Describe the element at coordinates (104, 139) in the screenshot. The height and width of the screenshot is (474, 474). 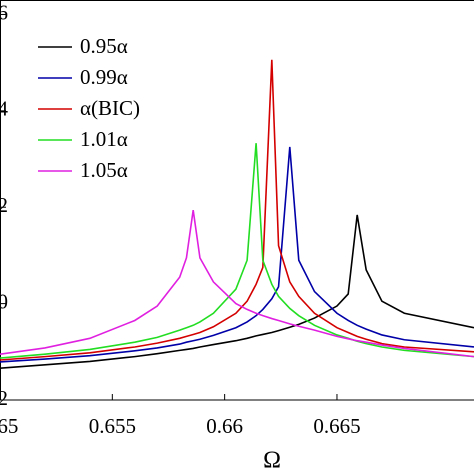
I see `legend-label: 1.01α` at that location.